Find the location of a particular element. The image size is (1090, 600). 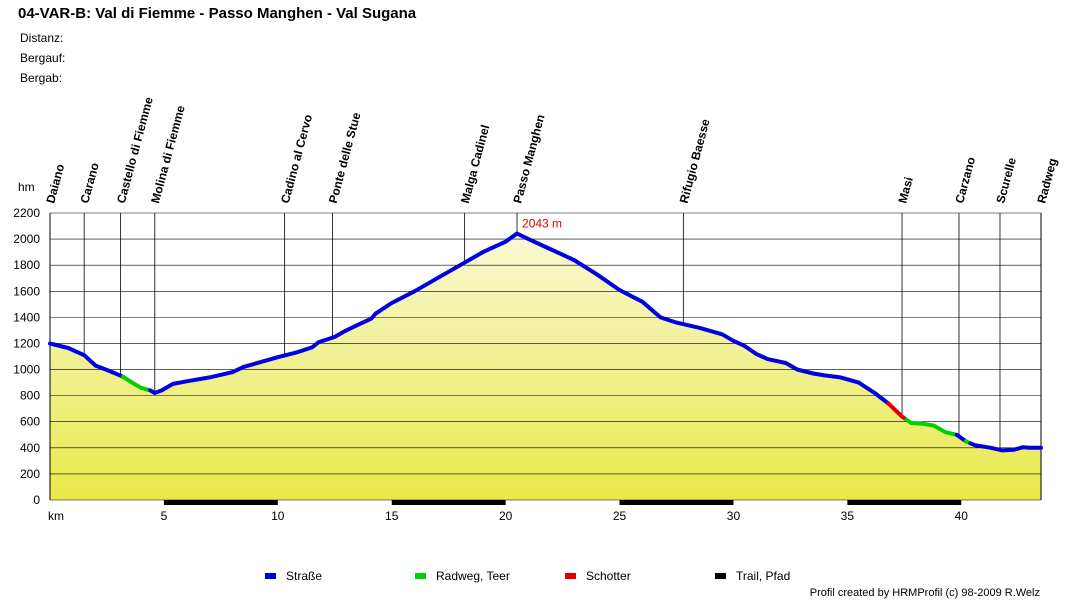

legend-label-trail-pfad: Trail, Pfad is located at coordinates (763, 576).